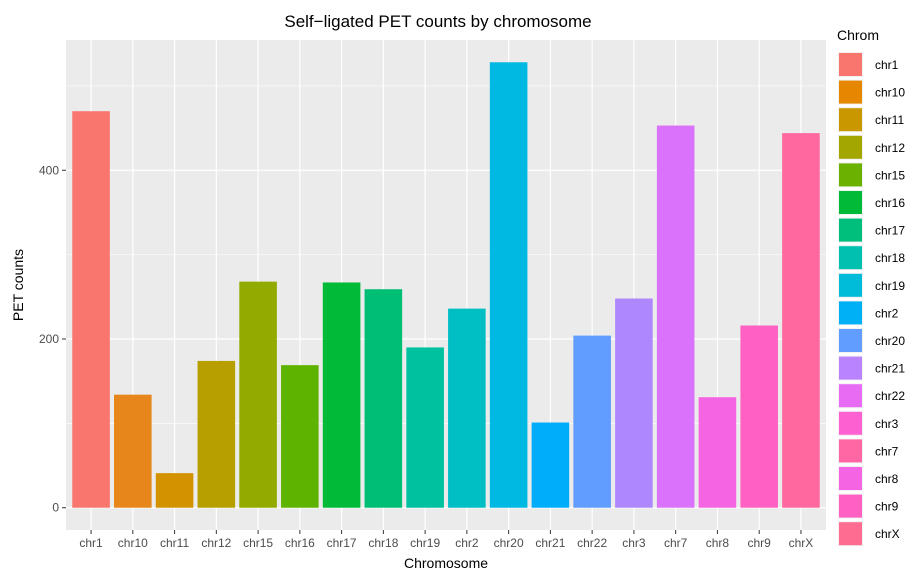  Describe the element at coordinates (592, 543) in the screenshot. I see `x-tick-label: chr22` at that location.